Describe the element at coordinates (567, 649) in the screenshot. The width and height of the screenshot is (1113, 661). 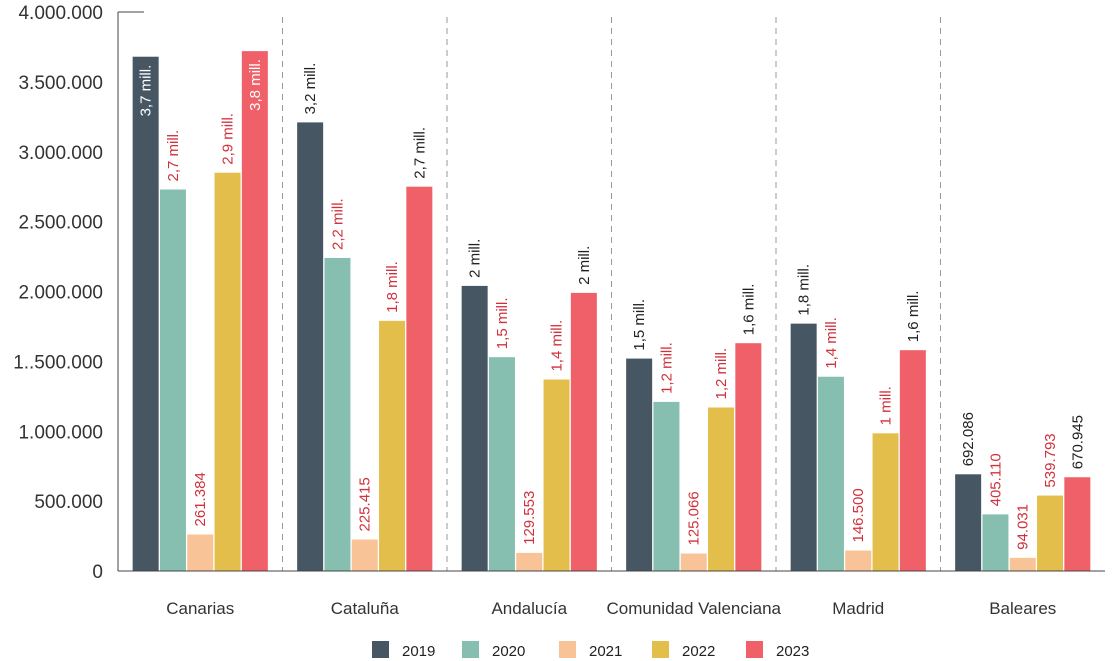
I see `legend-swatch-2021` at that location.